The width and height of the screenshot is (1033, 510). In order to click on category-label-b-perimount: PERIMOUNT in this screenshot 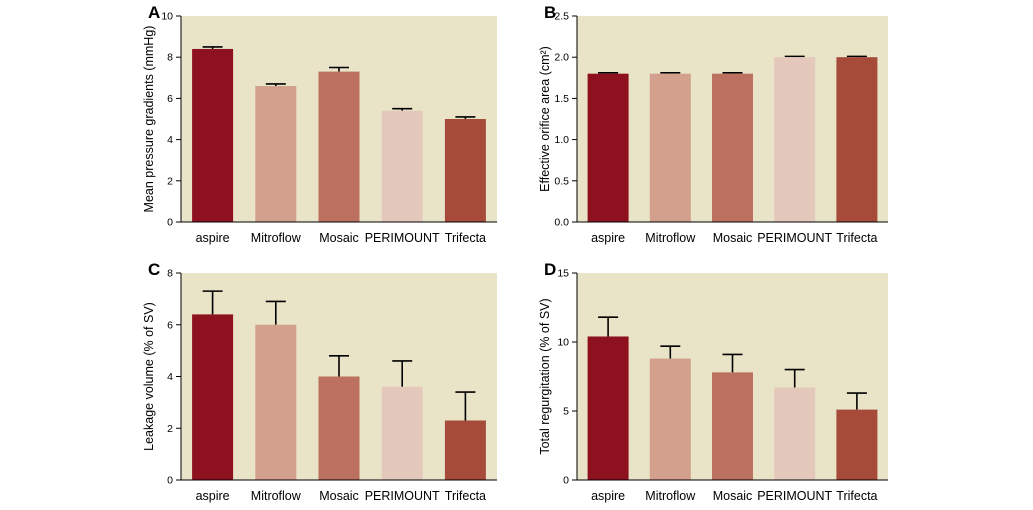, I will do `click(794, 238)`.